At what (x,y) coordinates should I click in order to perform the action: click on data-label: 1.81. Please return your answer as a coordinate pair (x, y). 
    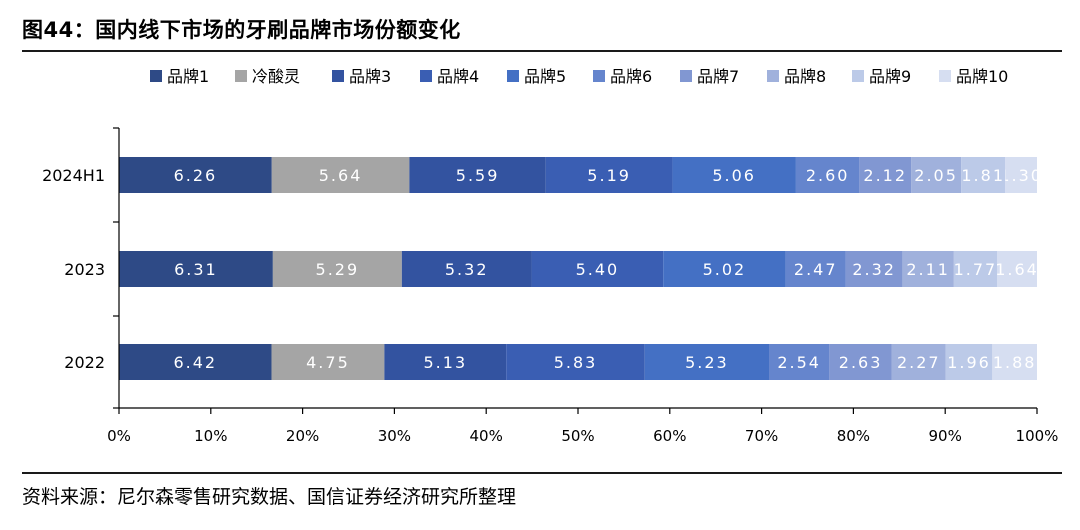
    Looking at the image, I should click on (983, 175).